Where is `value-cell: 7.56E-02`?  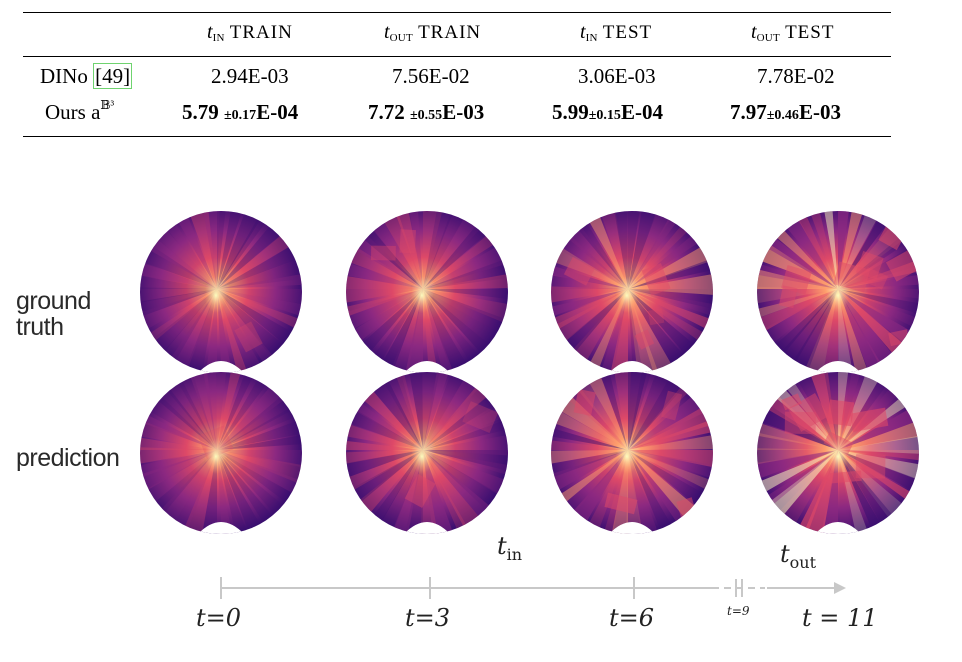
value-cell: 7.56E-02 is located at coordinates (431, 76).